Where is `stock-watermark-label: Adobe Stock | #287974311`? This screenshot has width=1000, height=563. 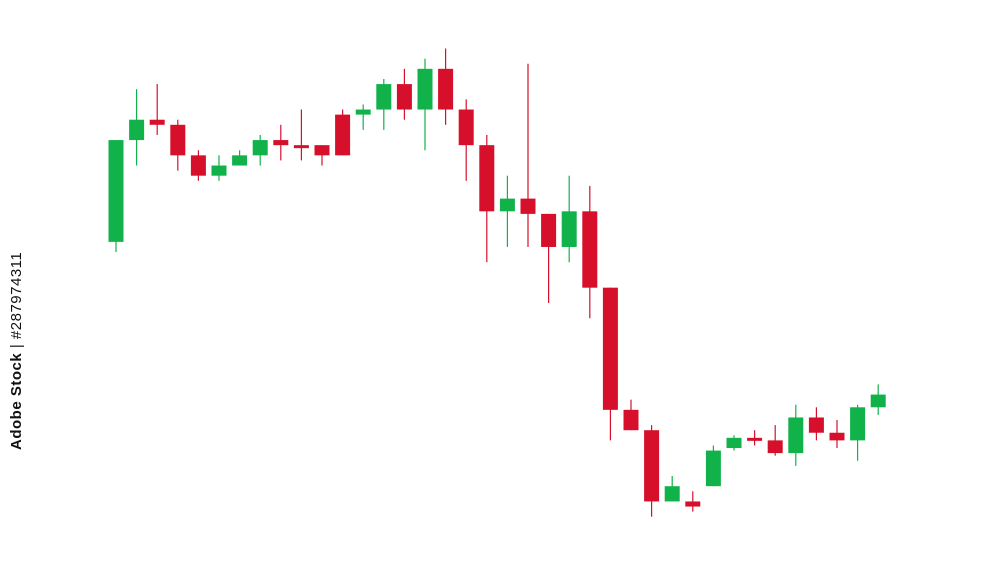 stock-watermark-label: Adobe Stock | #287974311 is located at coordinates (16, 351).